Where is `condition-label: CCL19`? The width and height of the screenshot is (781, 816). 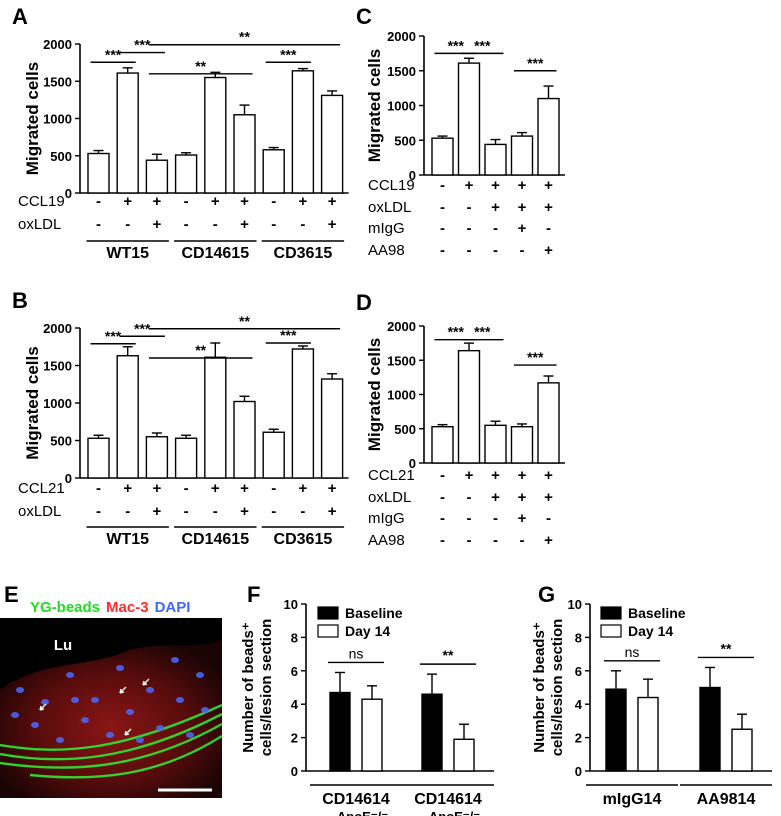 condition-label: CCL19 is located at coordinates (391, 185).